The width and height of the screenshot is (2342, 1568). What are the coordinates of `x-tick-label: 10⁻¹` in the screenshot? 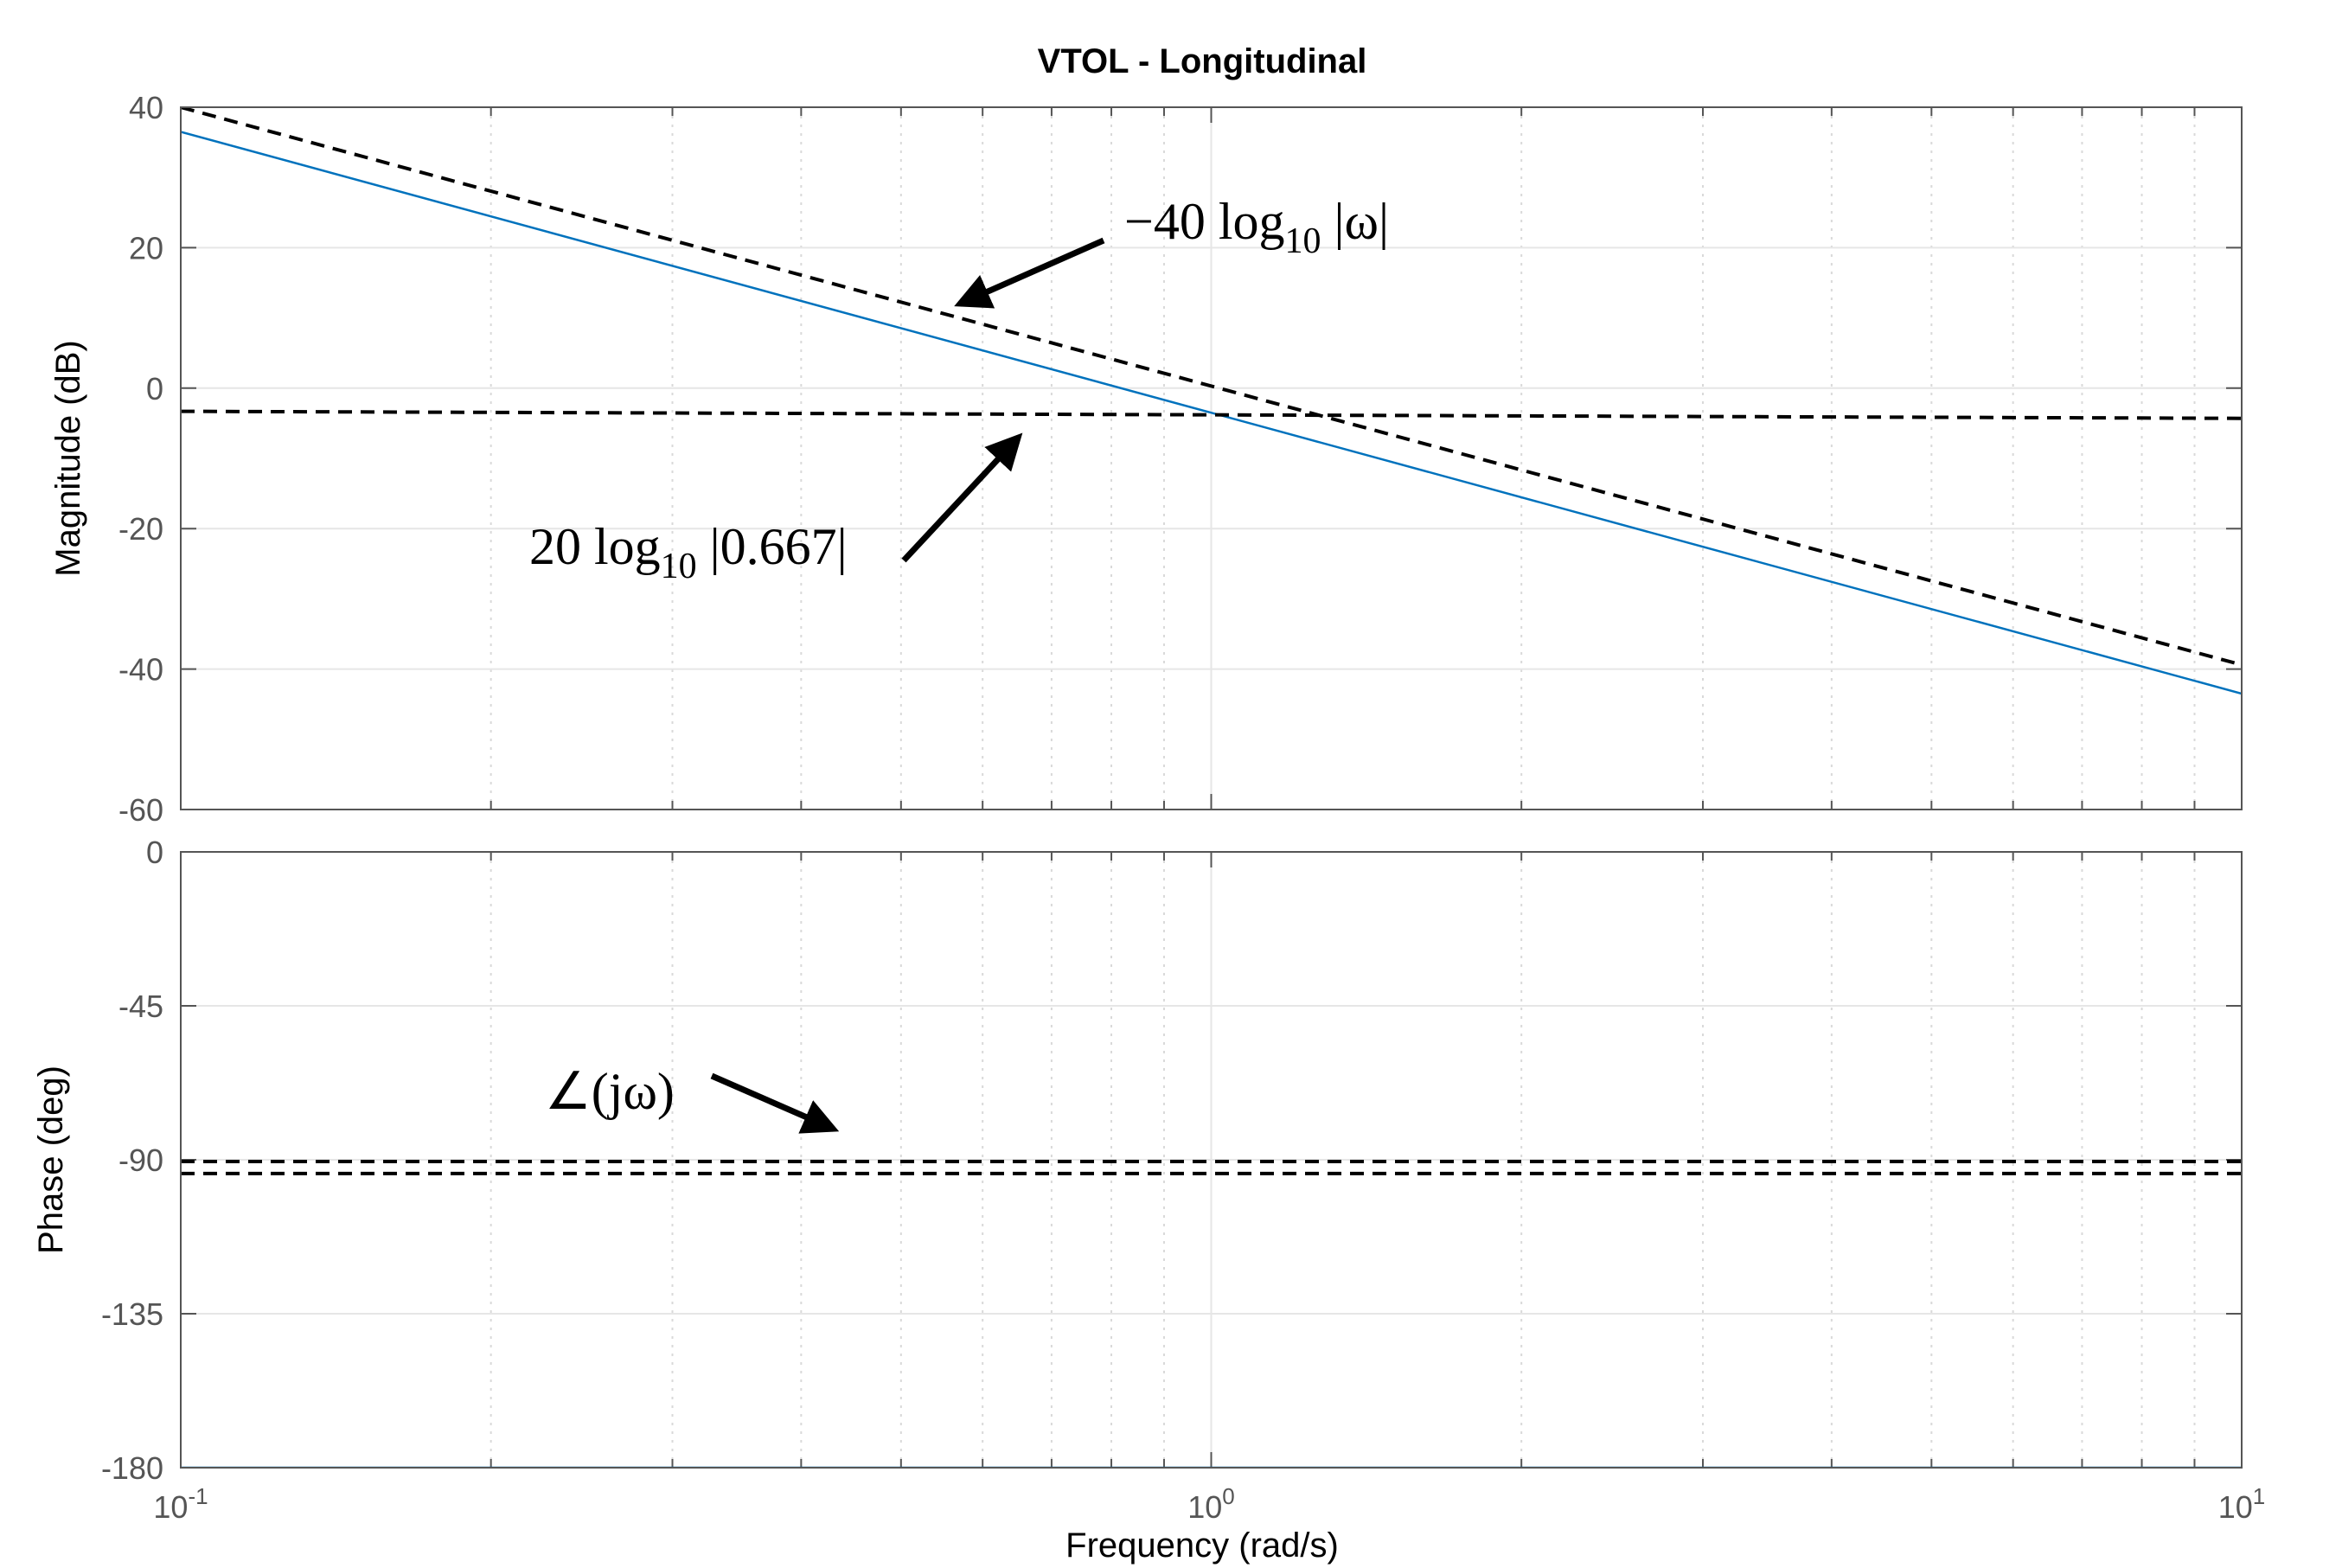 It's located at (180, 1504).